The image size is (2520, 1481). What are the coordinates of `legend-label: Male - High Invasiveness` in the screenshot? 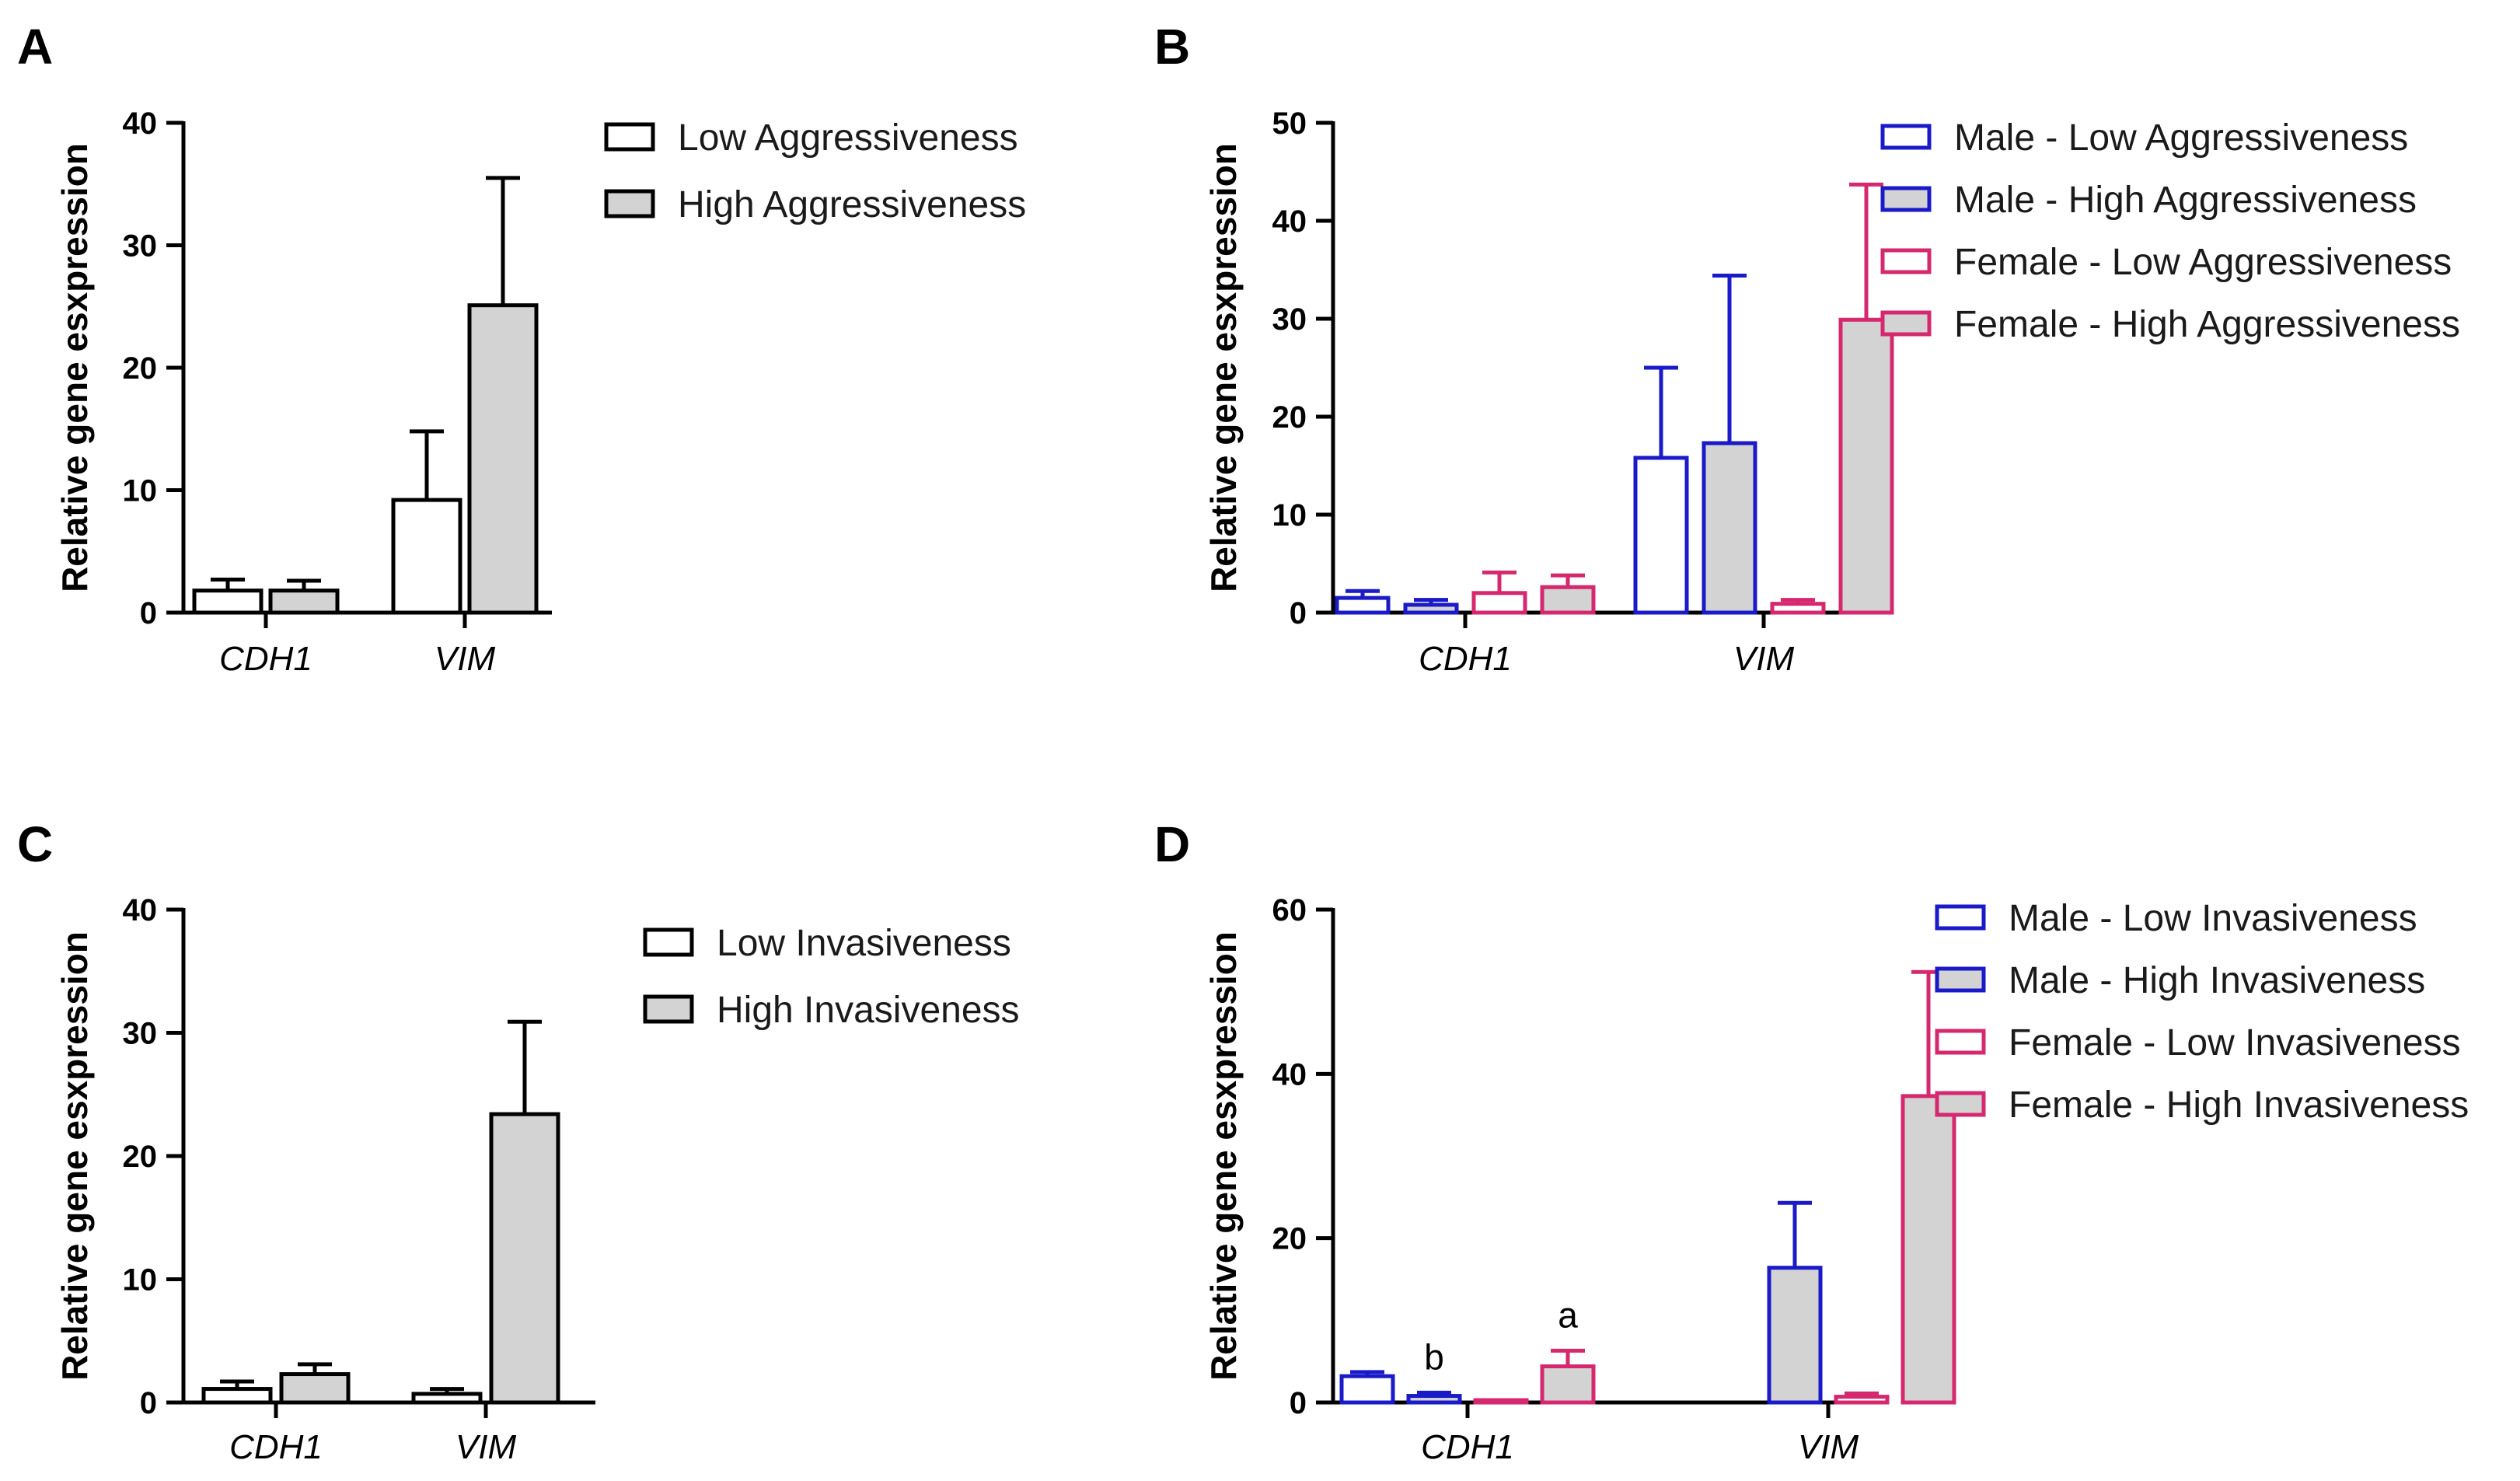 It's located at (2217, 981).